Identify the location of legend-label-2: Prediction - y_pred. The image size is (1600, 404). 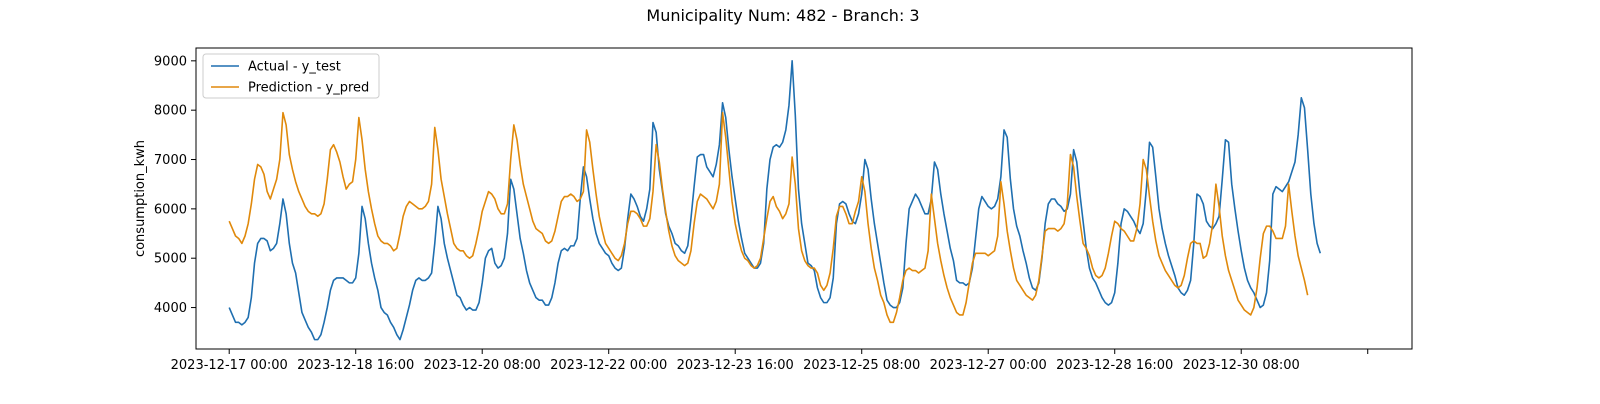
(308, 88).